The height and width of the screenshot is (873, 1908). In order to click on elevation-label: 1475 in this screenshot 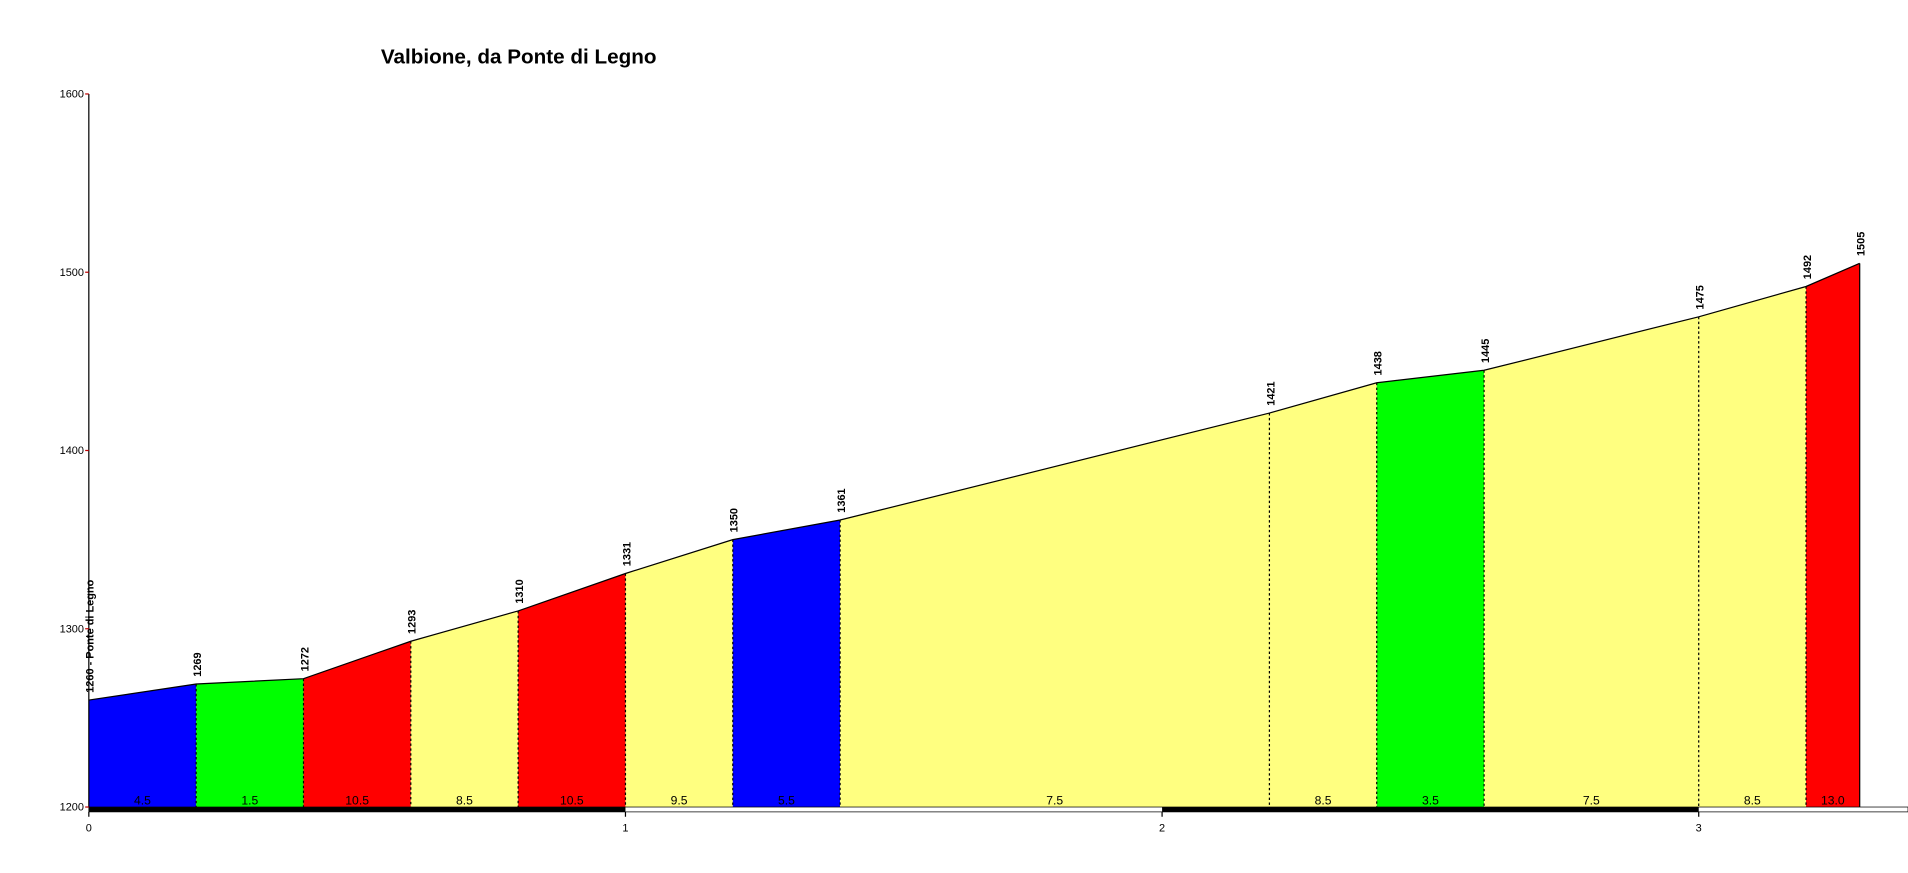, I will do `click(1701, 297)`.